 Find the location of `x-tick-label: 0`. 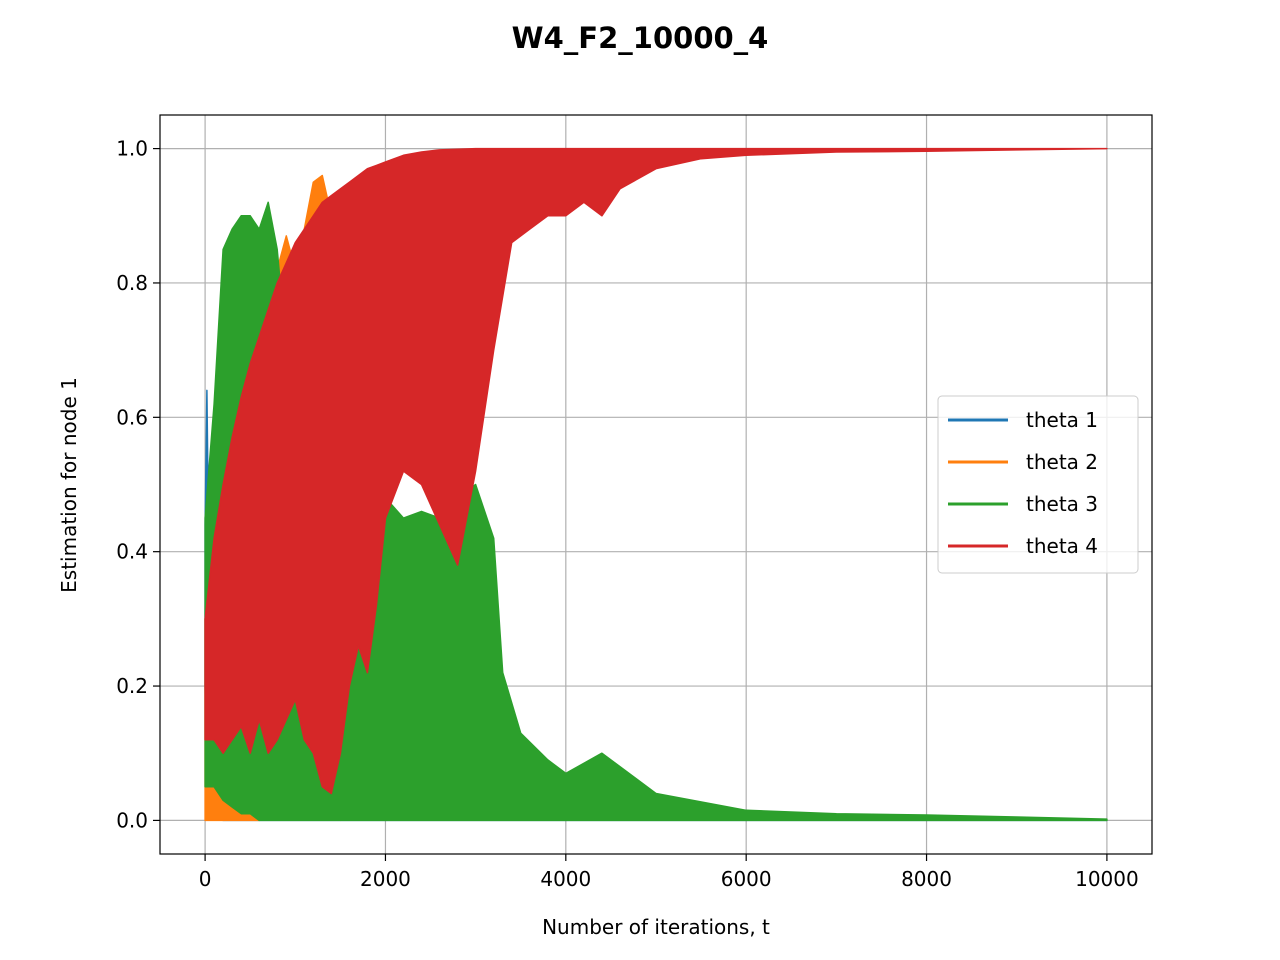

x-tick-label: 0 is located at coordinates (205, 879).